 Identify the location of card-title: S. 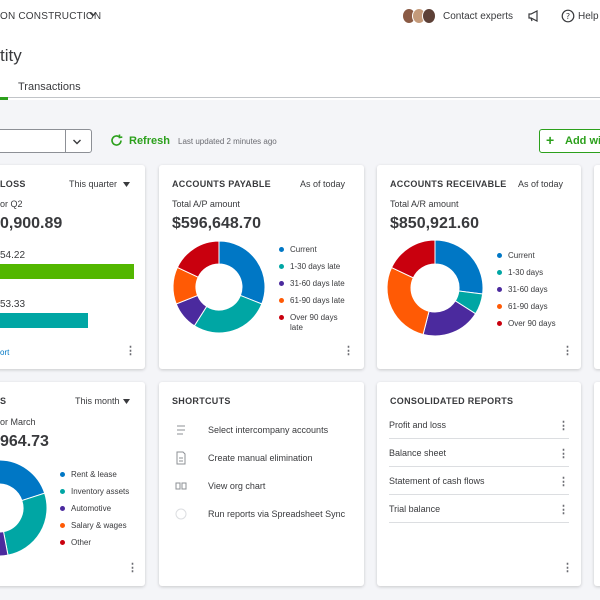
(3, 401).